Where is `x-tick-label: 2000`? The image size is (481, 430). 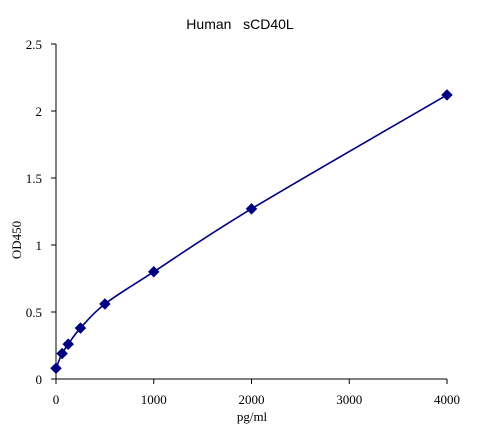
x-tick-label: 2000 is located at coordinates (252, 399).